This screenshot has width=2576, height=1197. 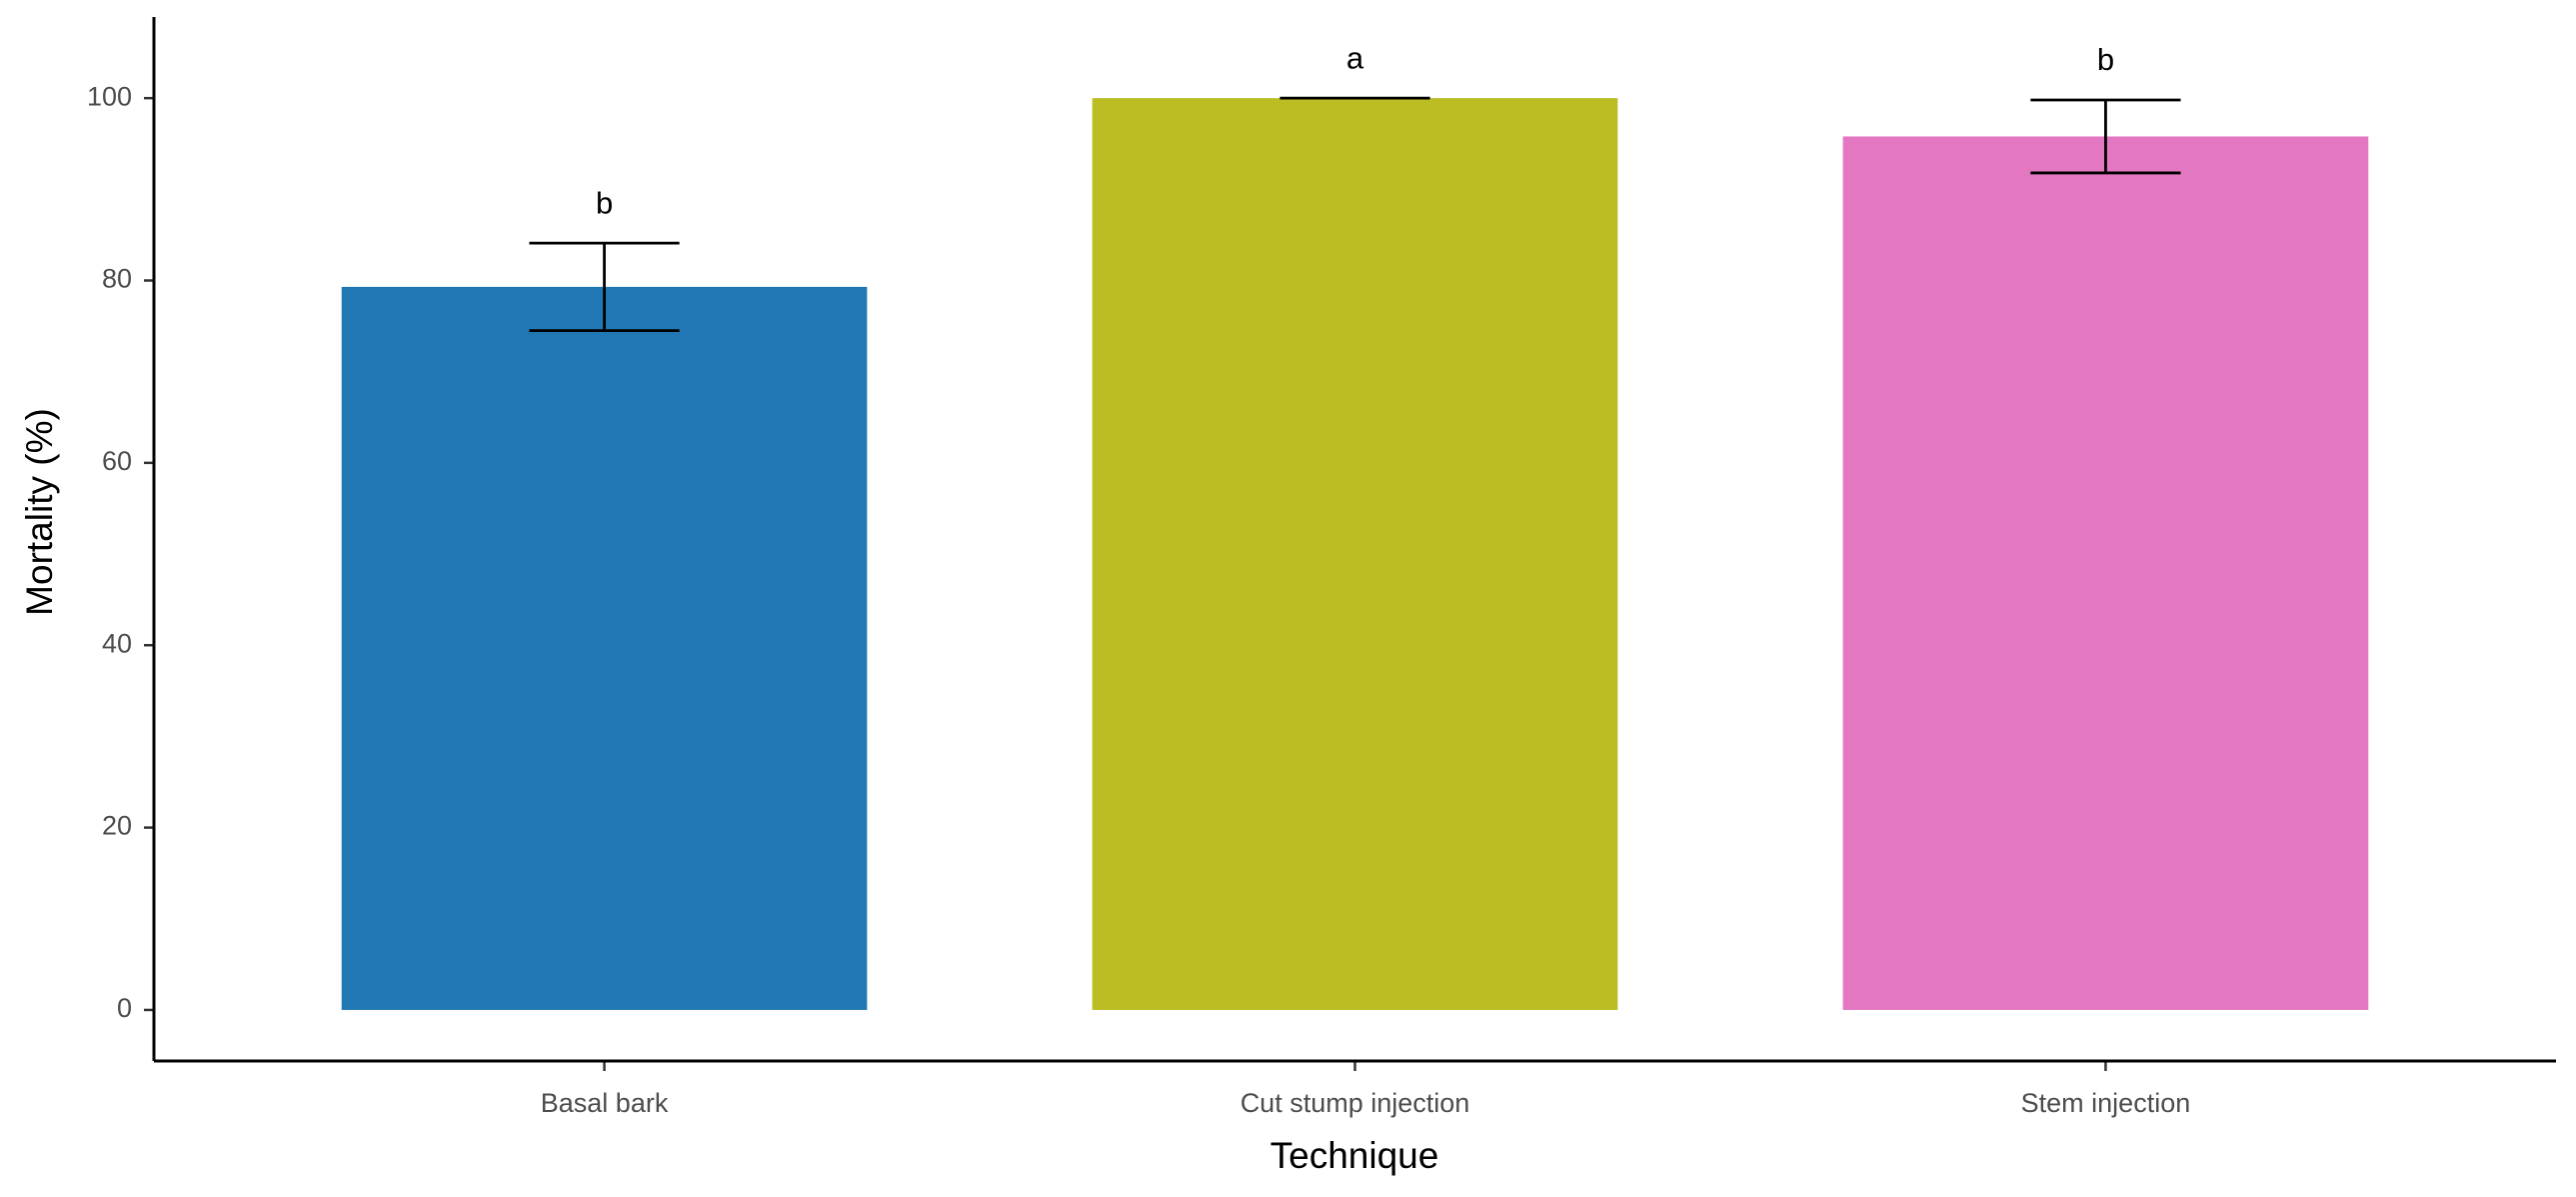 What do you see at coordinates (2106, 1103) in the screenshot?
I see `x-tick-label: Stem injection` at bounding box center [2106, 1103].